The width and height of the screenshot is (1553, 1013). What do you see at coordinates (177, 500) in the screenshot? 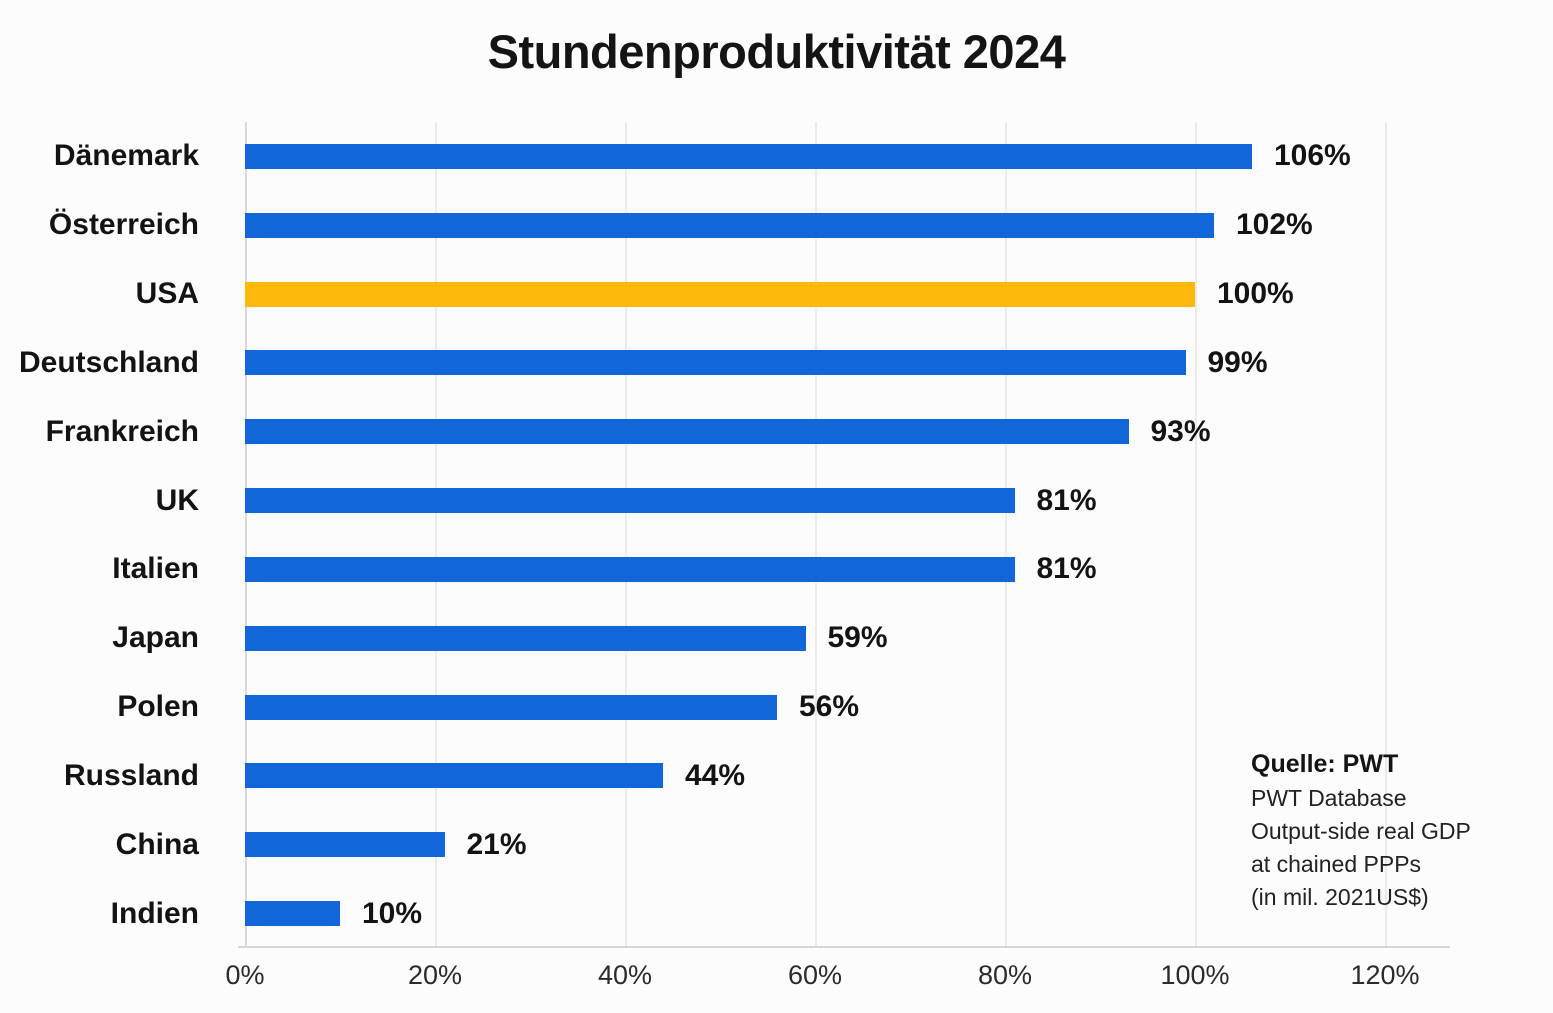
I see `category-label: UK` at bounding box center [177, 500].